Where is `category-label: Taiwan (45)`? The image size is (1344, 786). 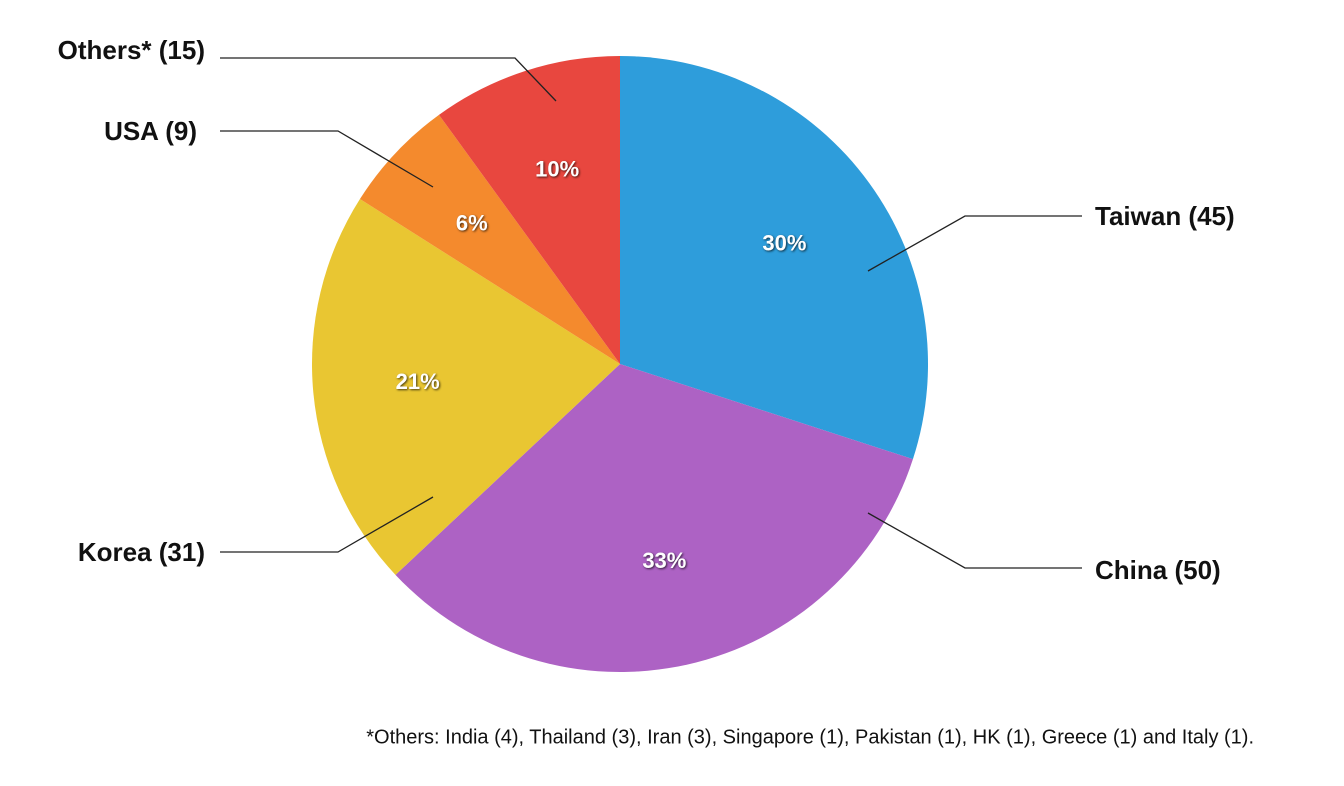 category-label: Taiwan (45) is located at coordinates (1165, 216).